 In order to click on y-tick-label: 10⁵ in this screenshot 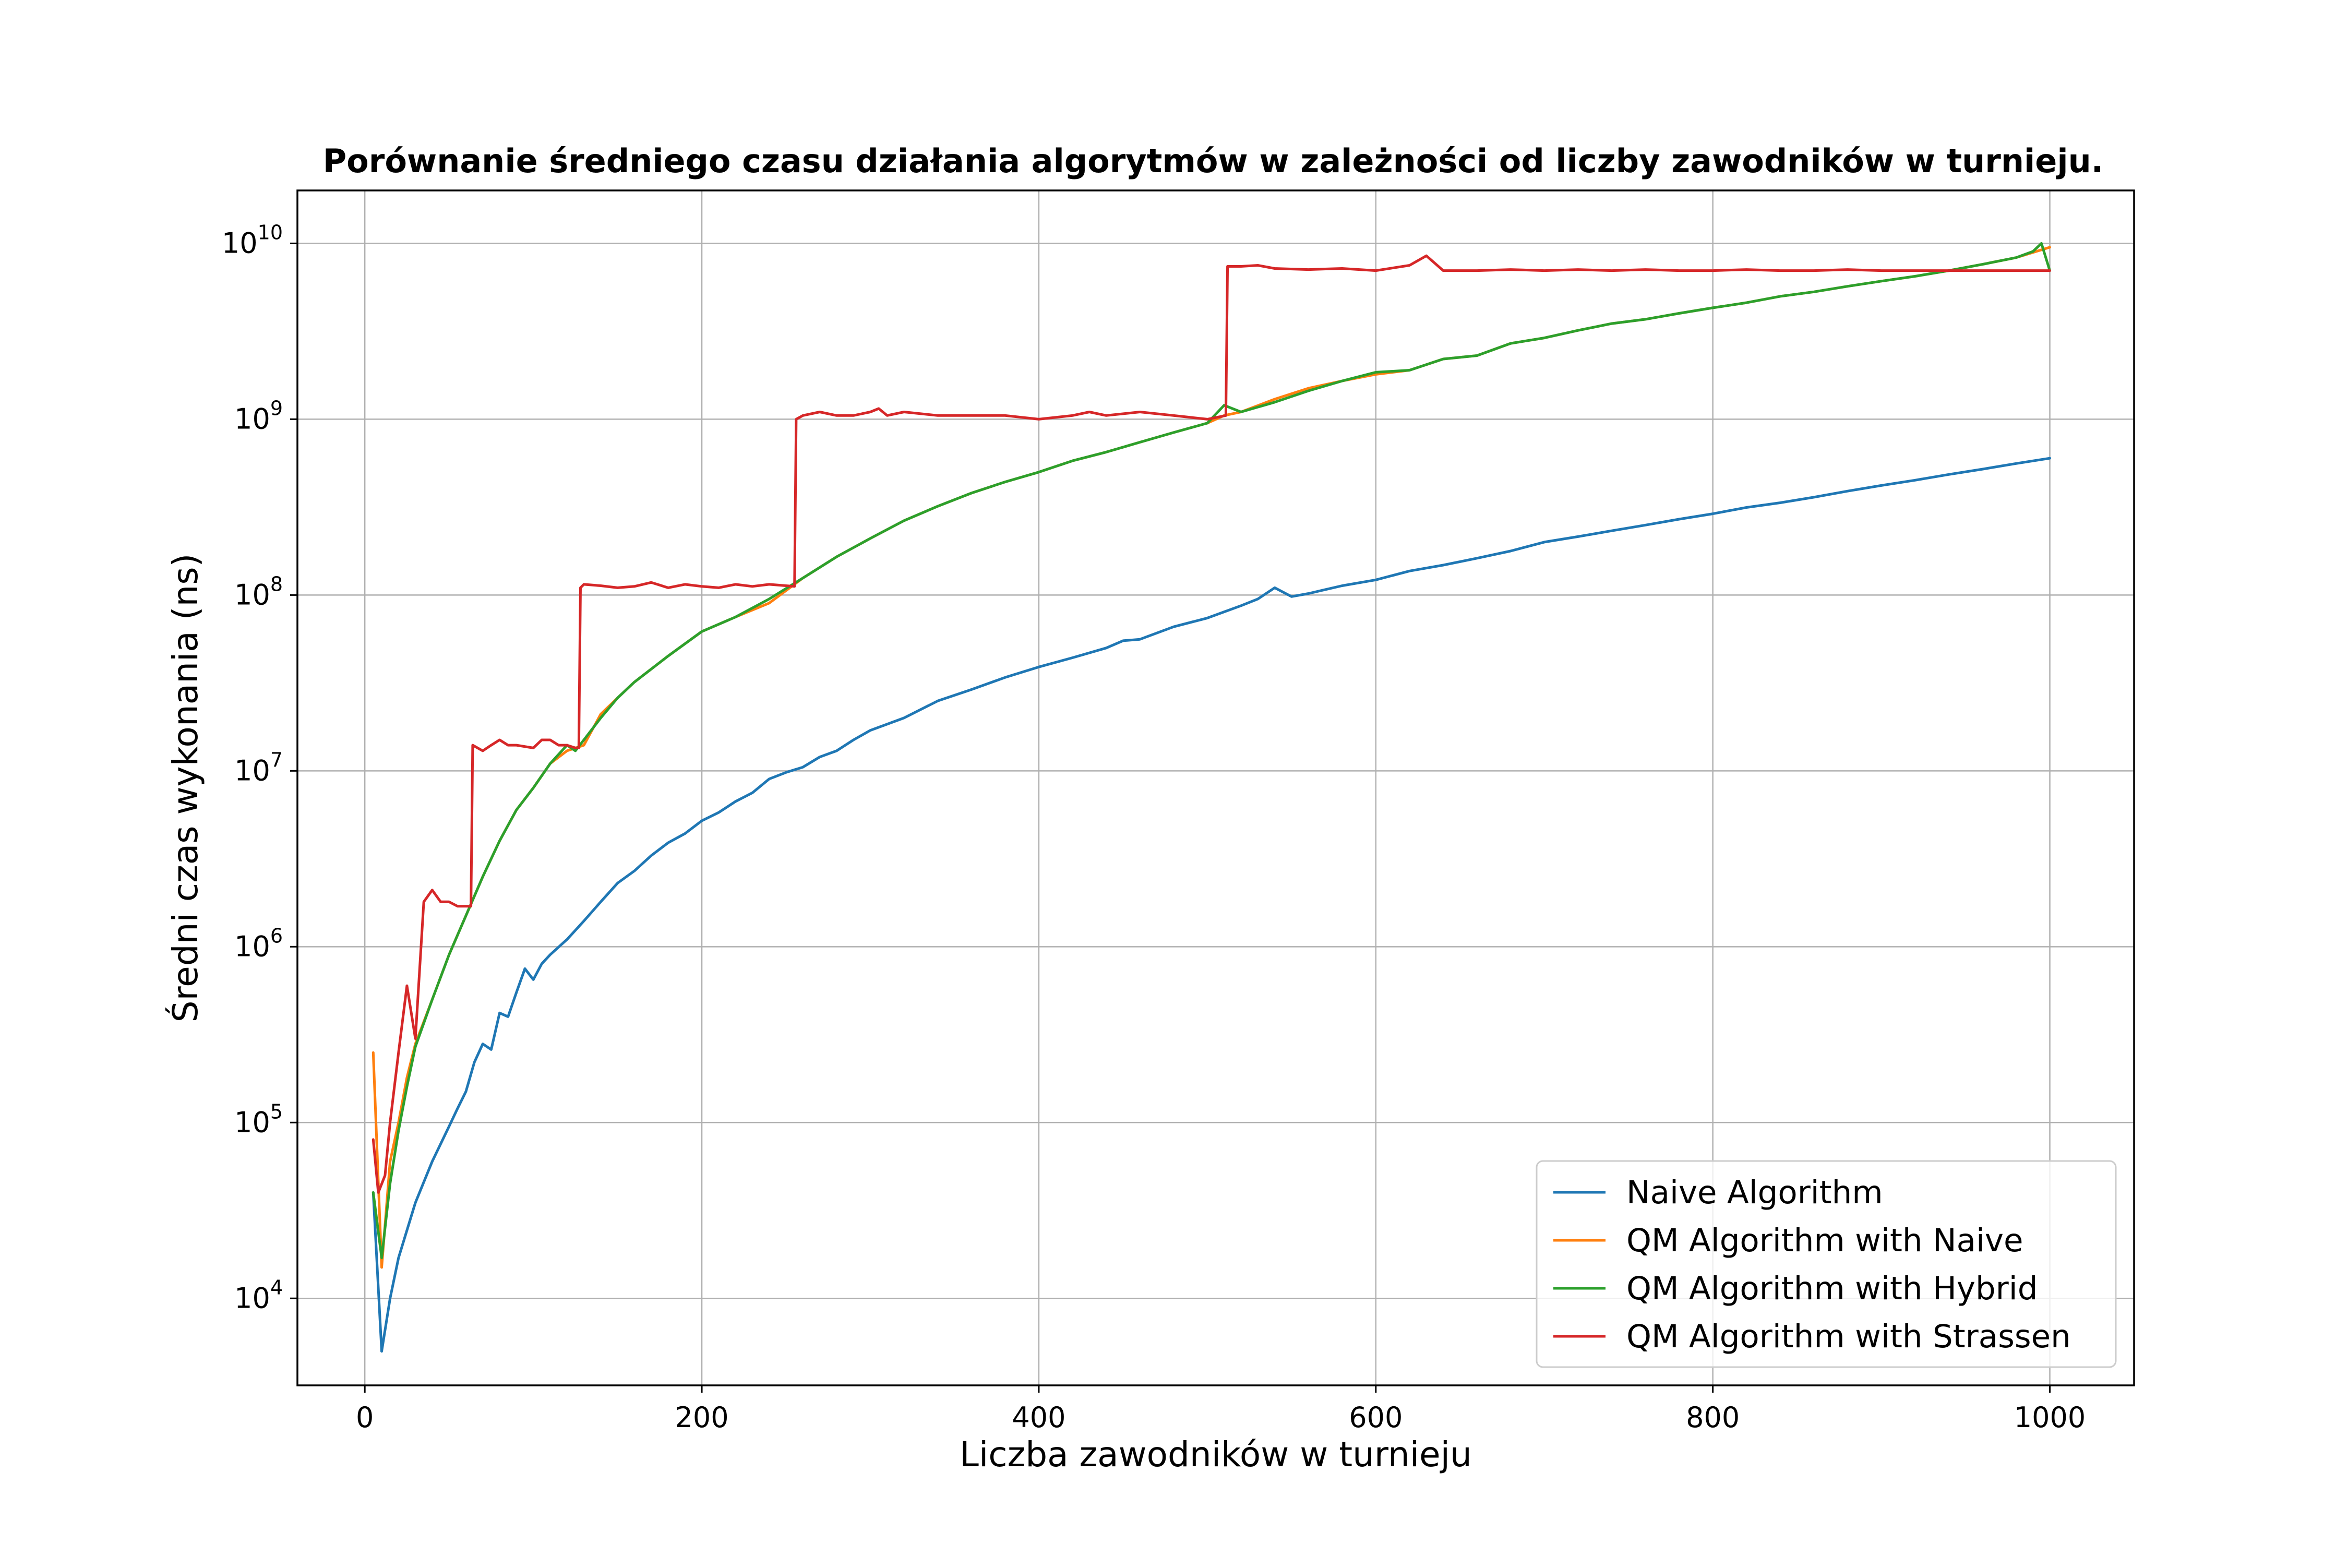, I will do `click(258, 1120)`.